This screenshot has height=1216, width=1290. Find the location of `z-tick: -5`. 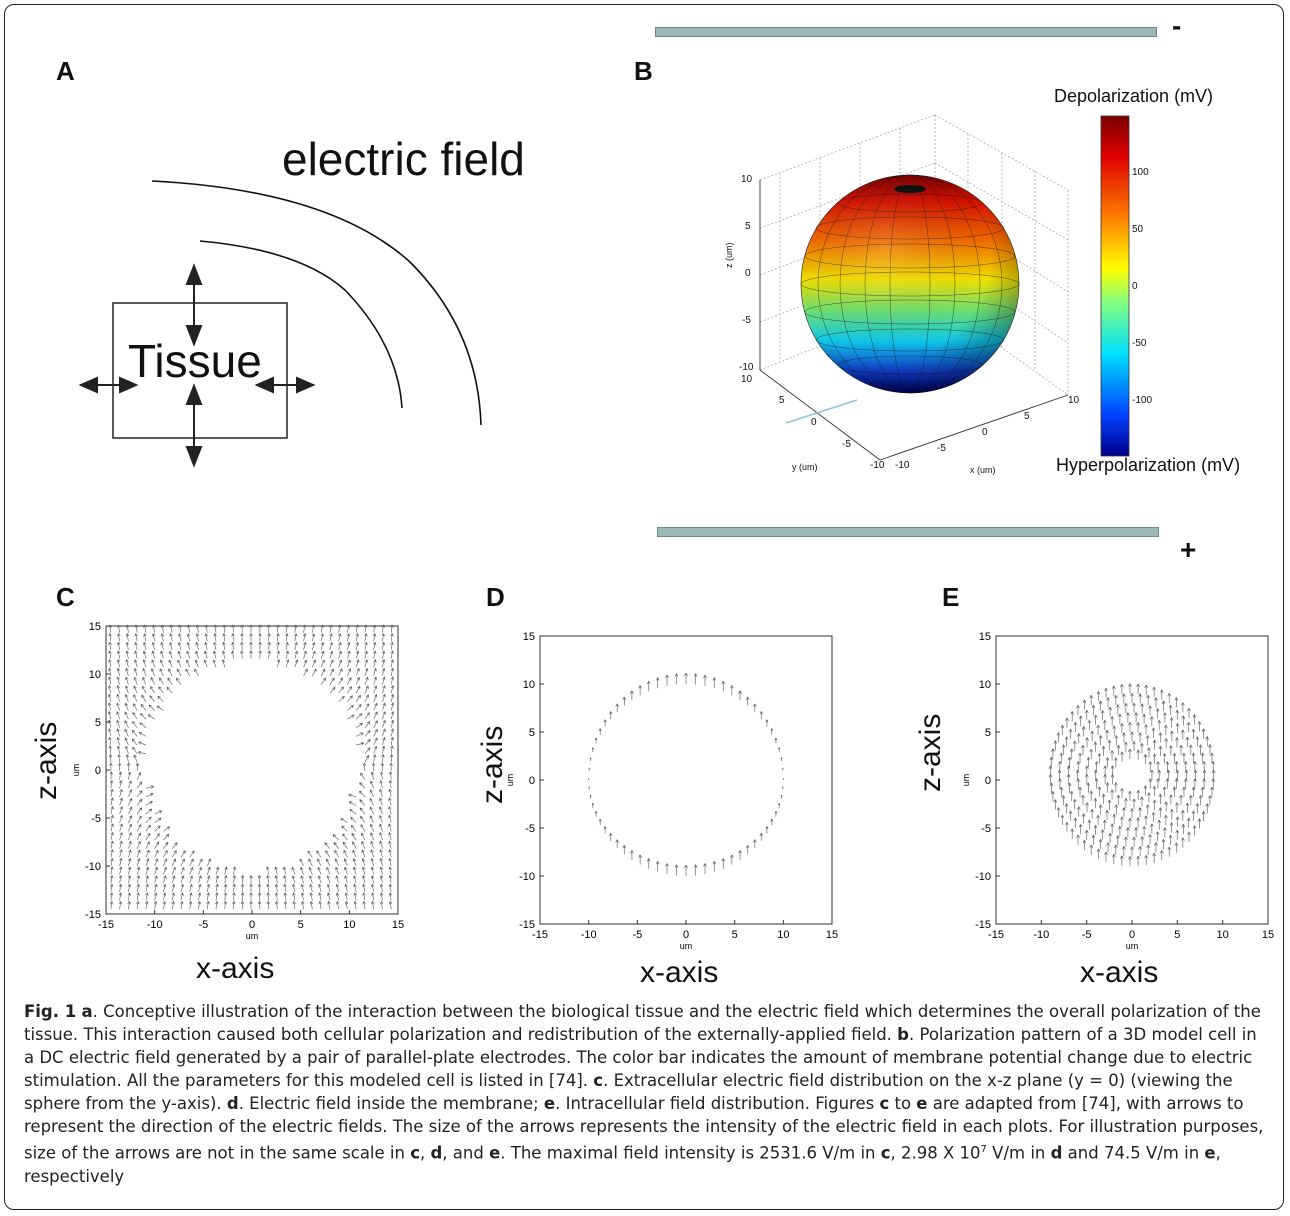

z-tick: -5 is located at coordinates (746, 320).